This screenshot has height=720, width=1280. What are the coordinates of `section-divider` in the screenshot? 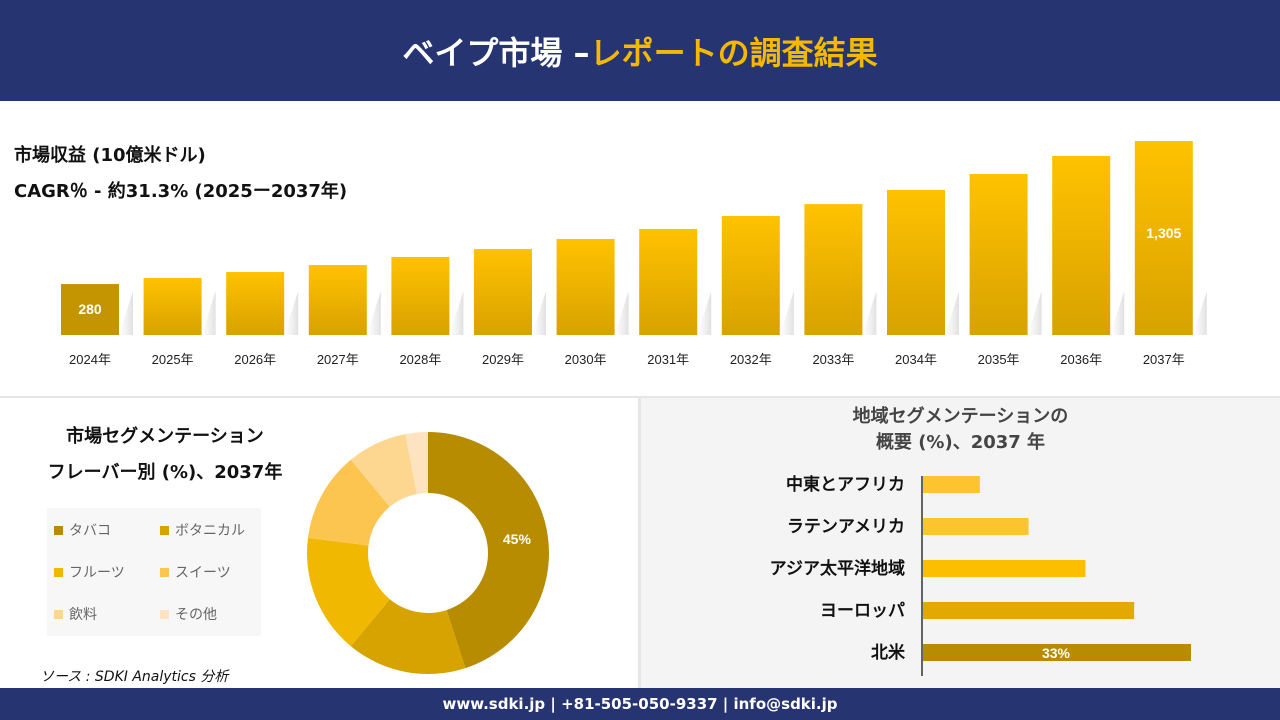 It's located at (640, 397).